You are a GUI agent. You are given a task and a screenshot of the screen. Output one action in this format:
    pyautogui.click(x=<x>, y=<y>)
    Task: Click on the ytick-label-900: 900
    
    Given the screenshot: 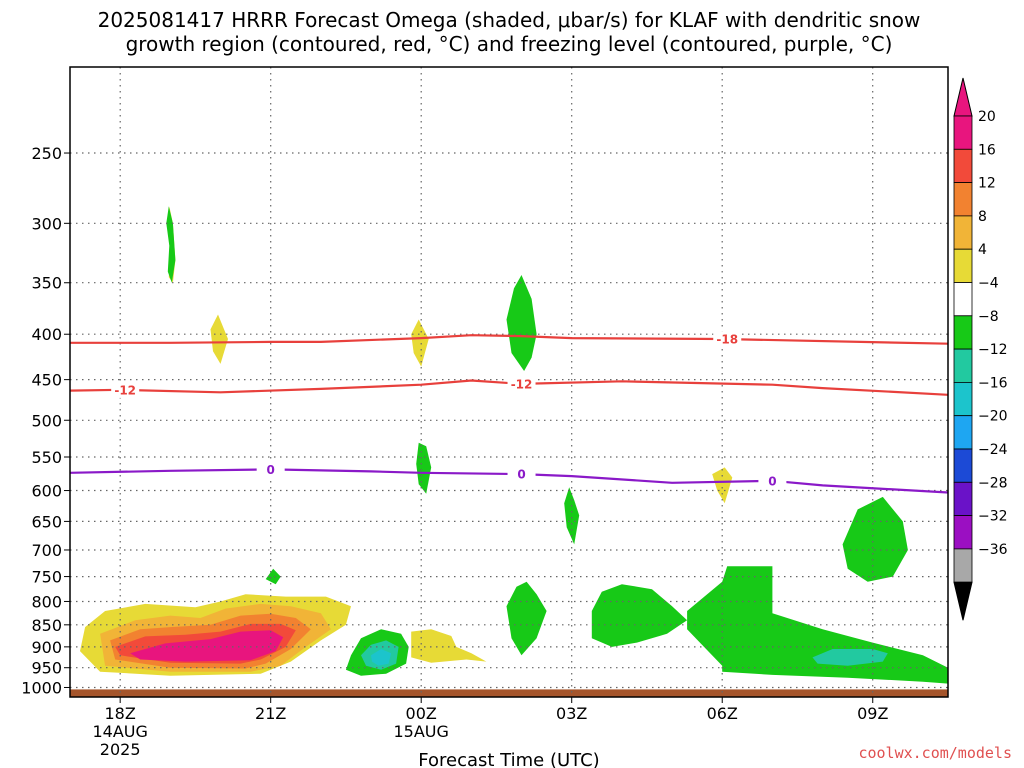 What is the action you would take?
    pyautogui.click(x=46, y=647)
    